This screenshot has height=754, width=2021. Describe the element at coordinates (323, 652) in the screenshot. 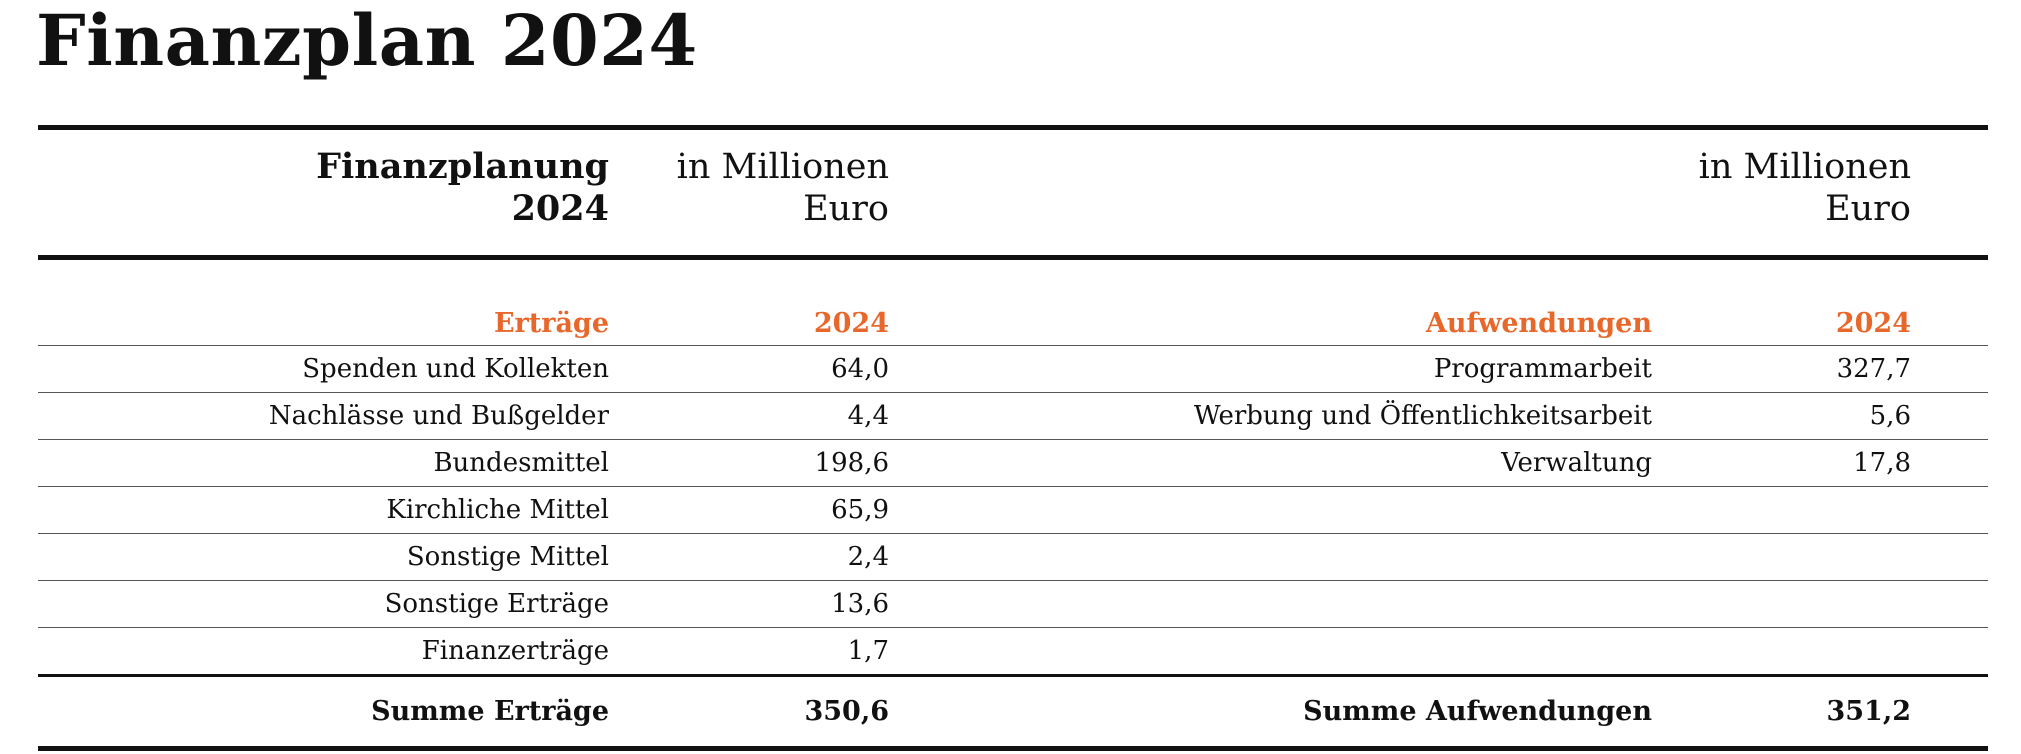

I see `income-item: Finanzerträge` at that location.